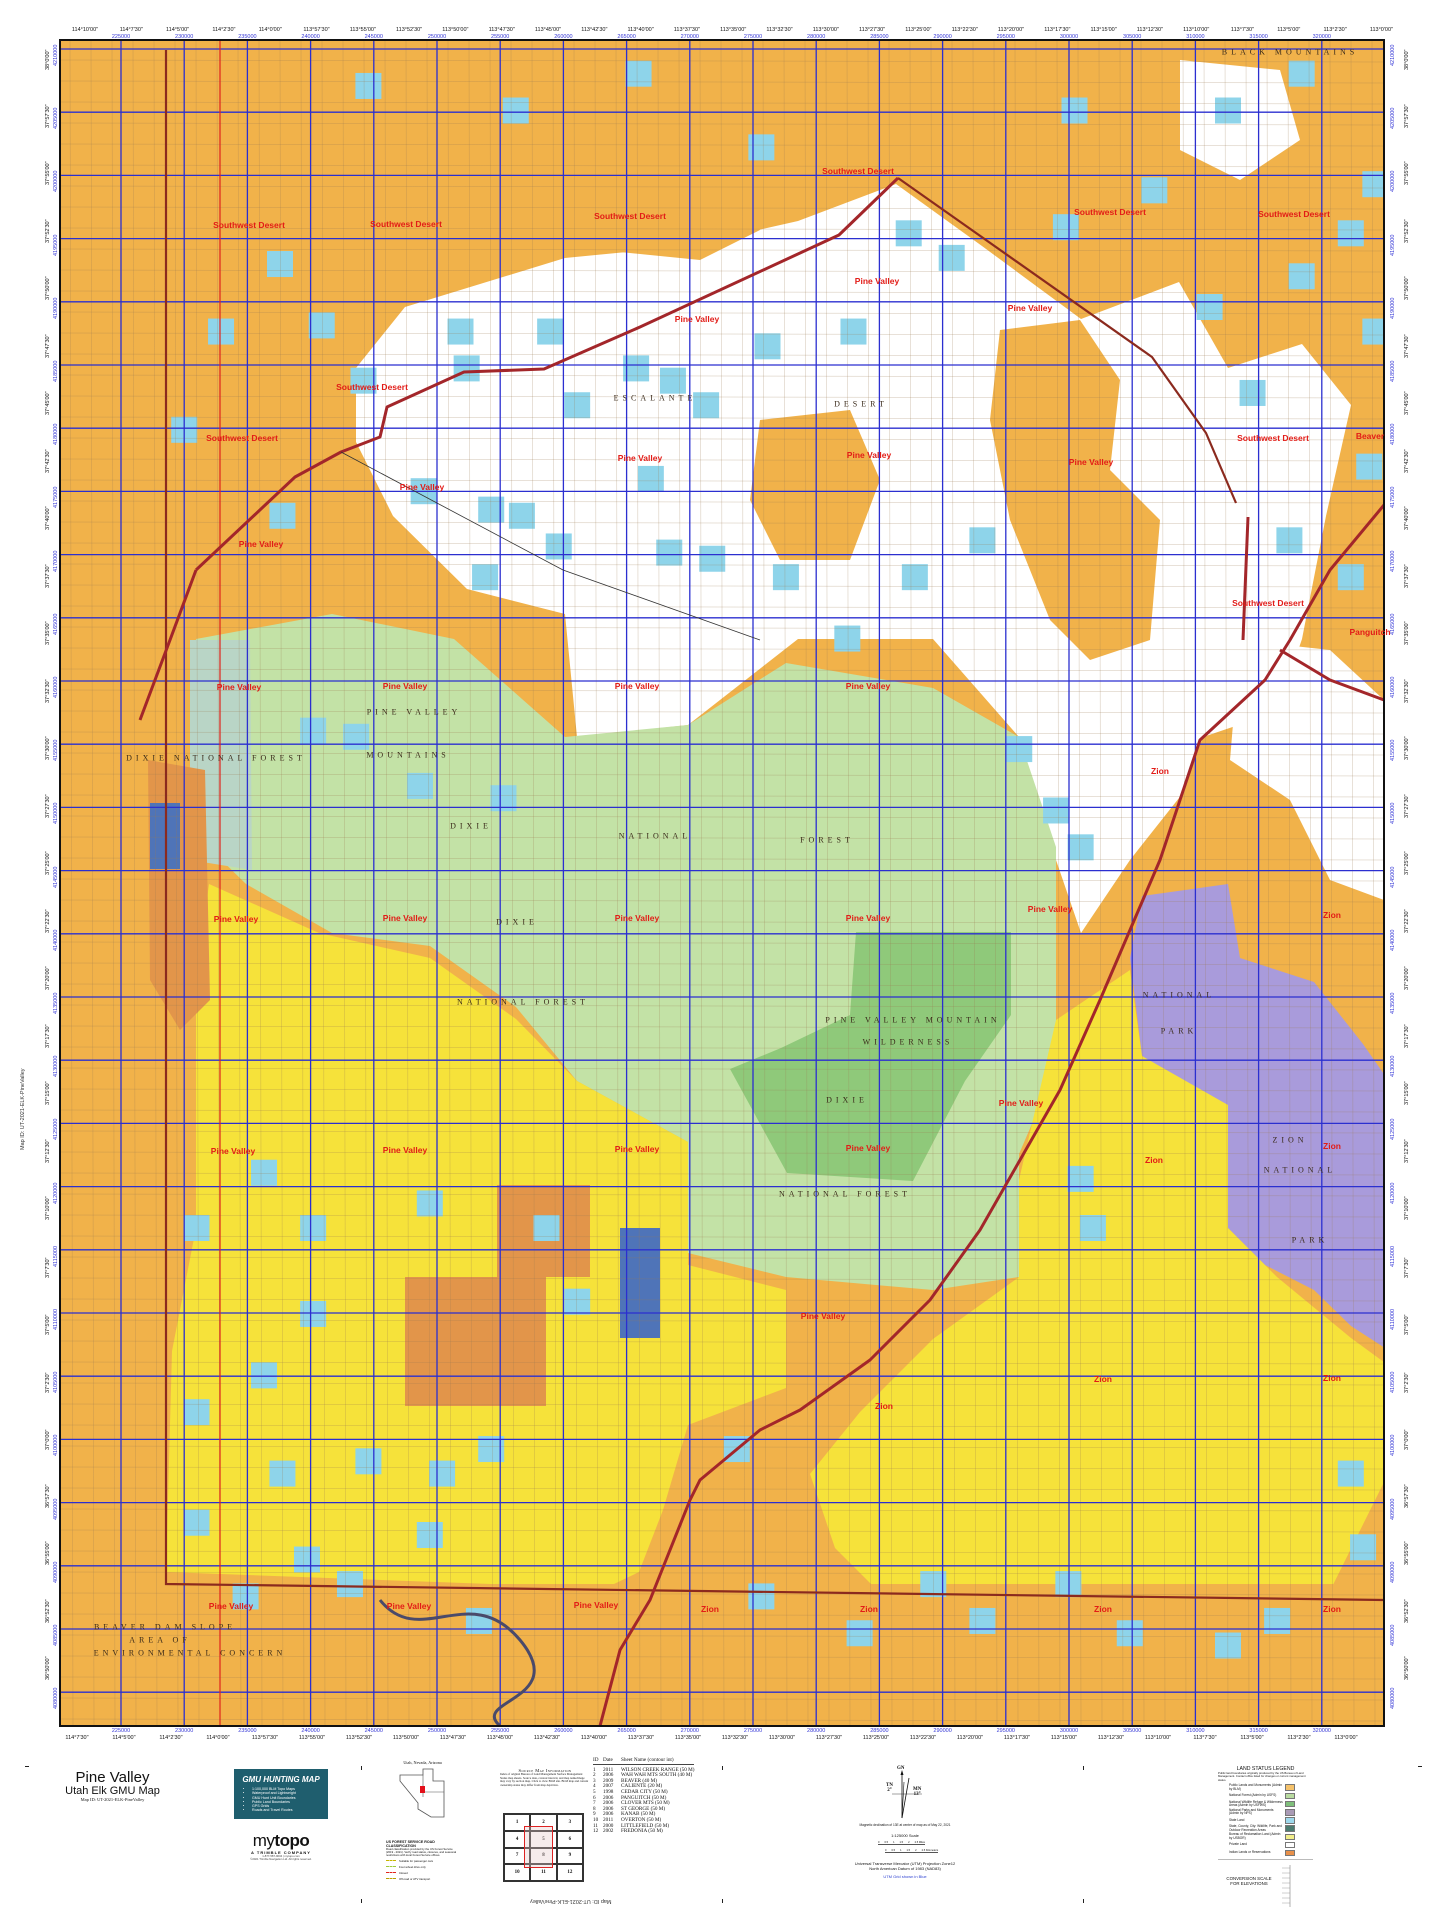  I want to click on left-latitude-label: 37°37'30", so click(48, 575).